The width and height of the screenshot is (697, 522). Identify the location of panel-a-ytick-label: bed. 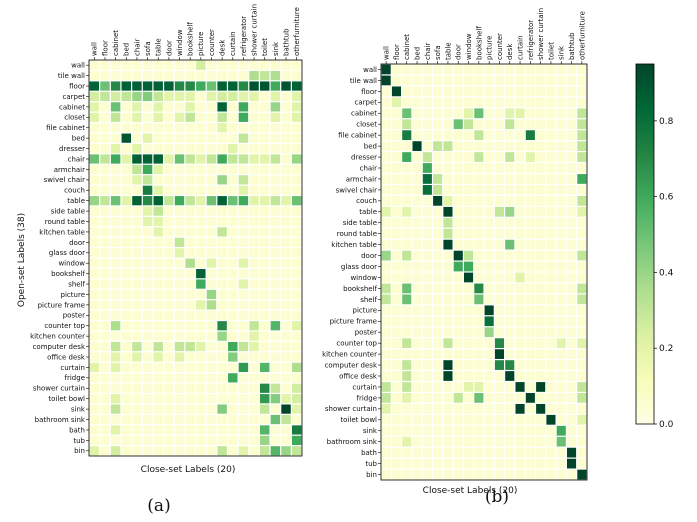
(78, 139).